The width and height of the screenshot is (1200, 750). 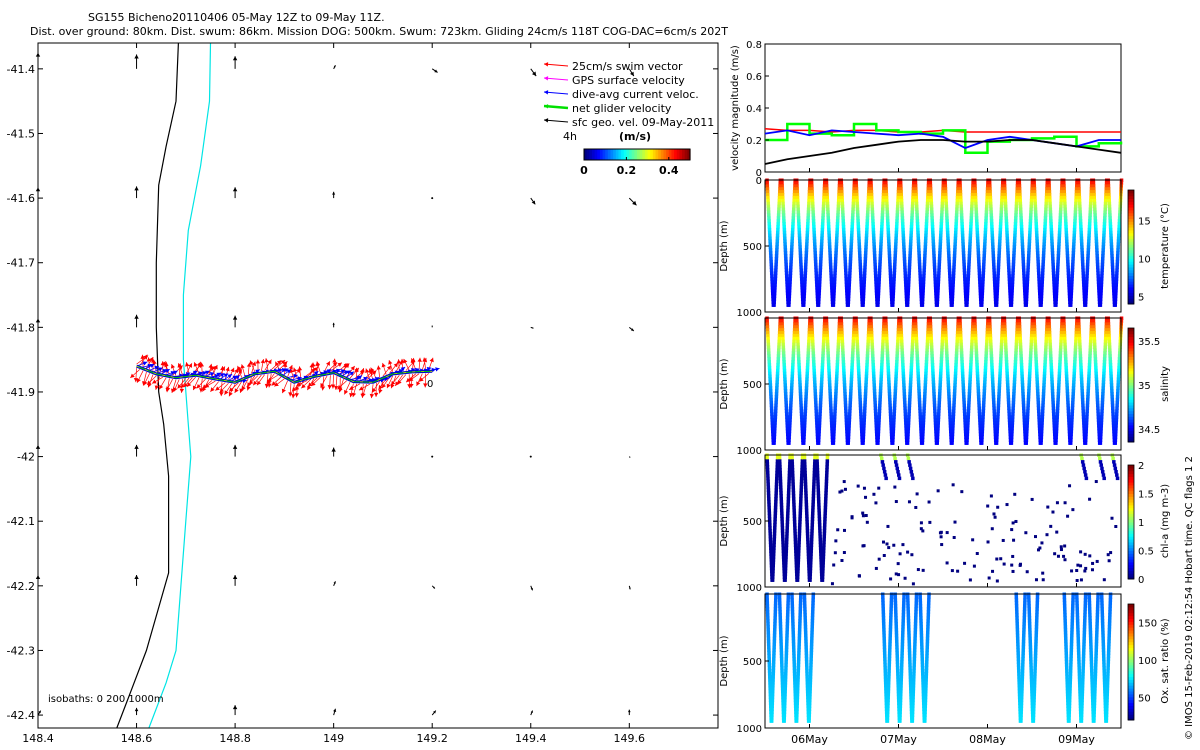 I want to click on swim-vector-arrow-head, so click(x=262, y=361).